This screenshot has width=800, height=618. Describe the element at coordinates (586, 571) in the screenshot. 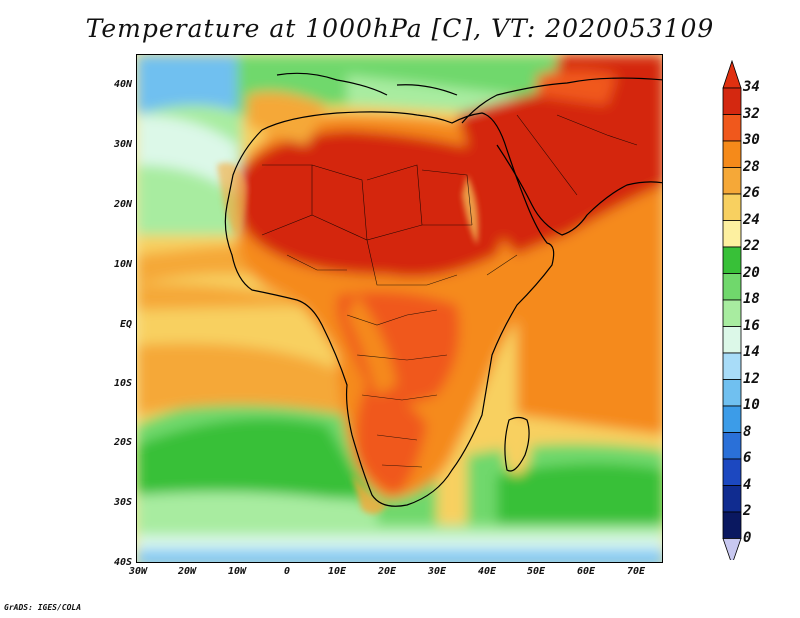

I see `lon-label-60e: 60E` at that location.